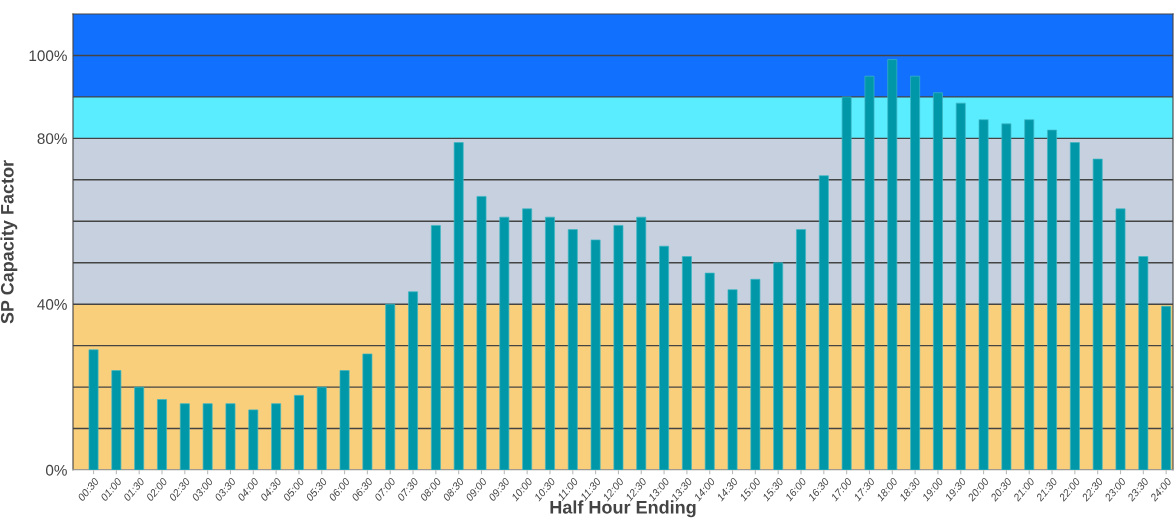 This screenshot has height=523, width=1176. What do you see at coordinates (52, 304) in the screenshot?
I see `y-tick-label: 40%` at bounding box center [52, 304].